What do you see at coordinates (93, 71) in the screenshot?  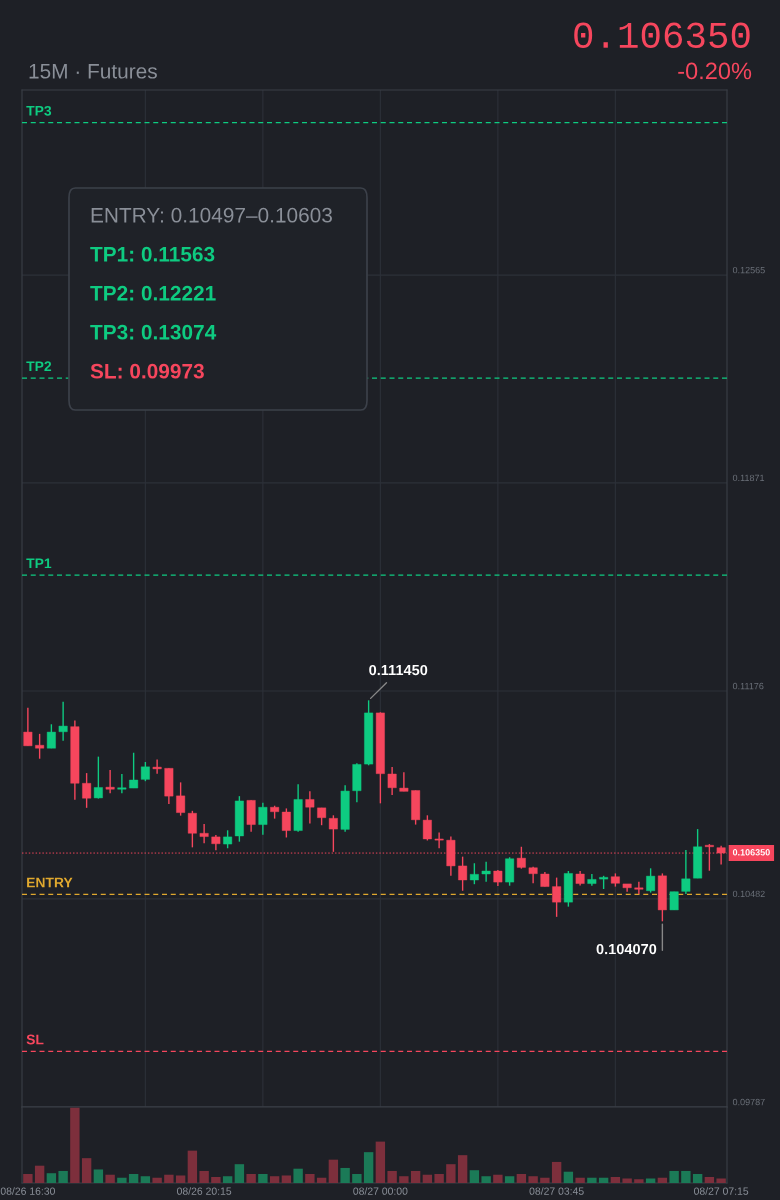 I see `chart-subtitle: 15M · Futures` at bounding box center [93, 71].